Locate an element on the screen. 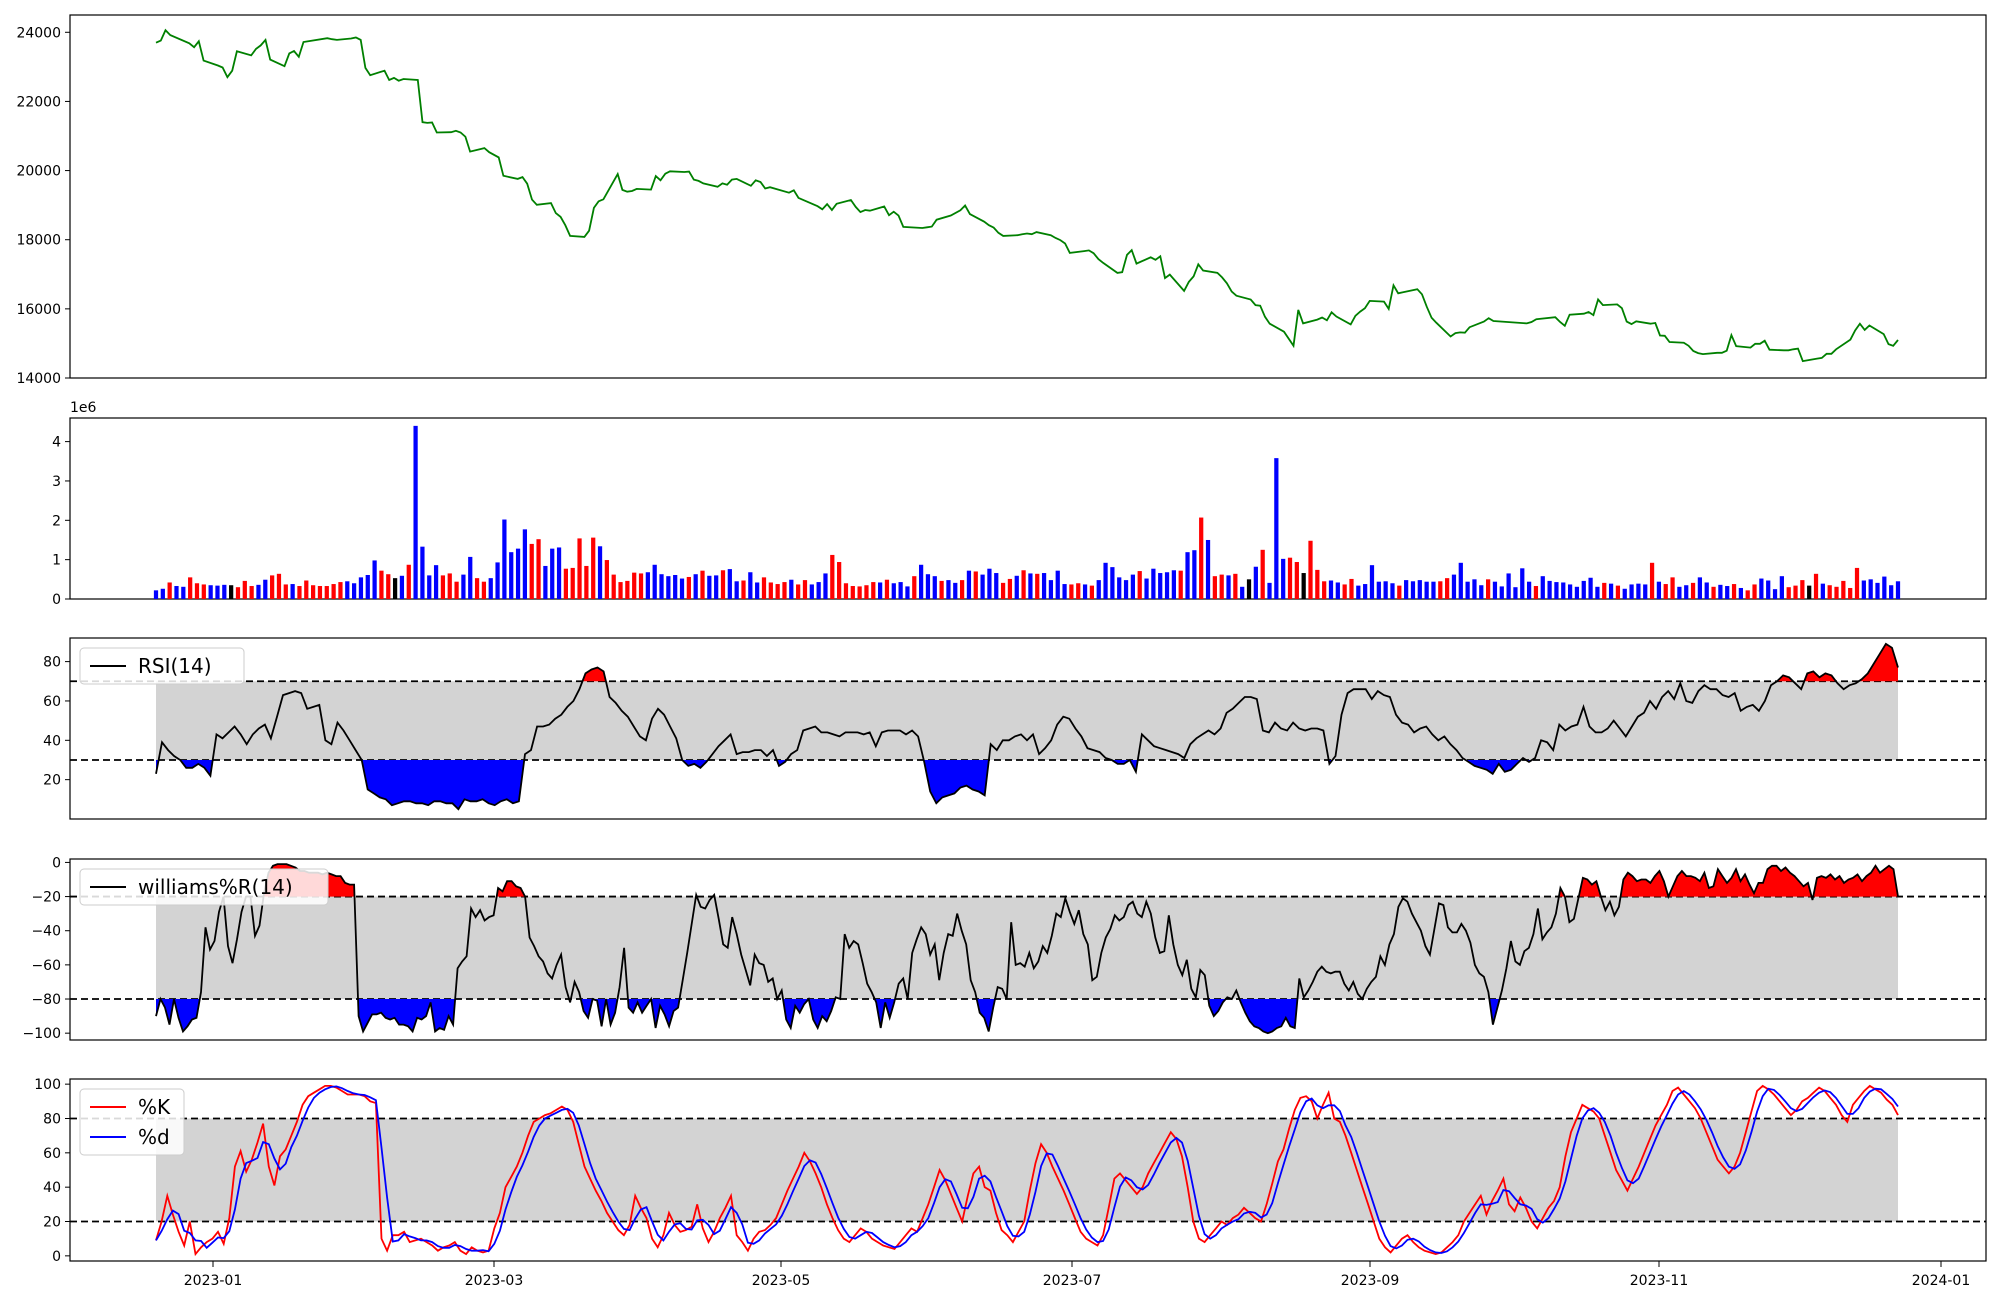 This screenshot has height=1304, width=2000. x-axis-tick-label: 2023-11 is located at coordinates (1659, 1281).